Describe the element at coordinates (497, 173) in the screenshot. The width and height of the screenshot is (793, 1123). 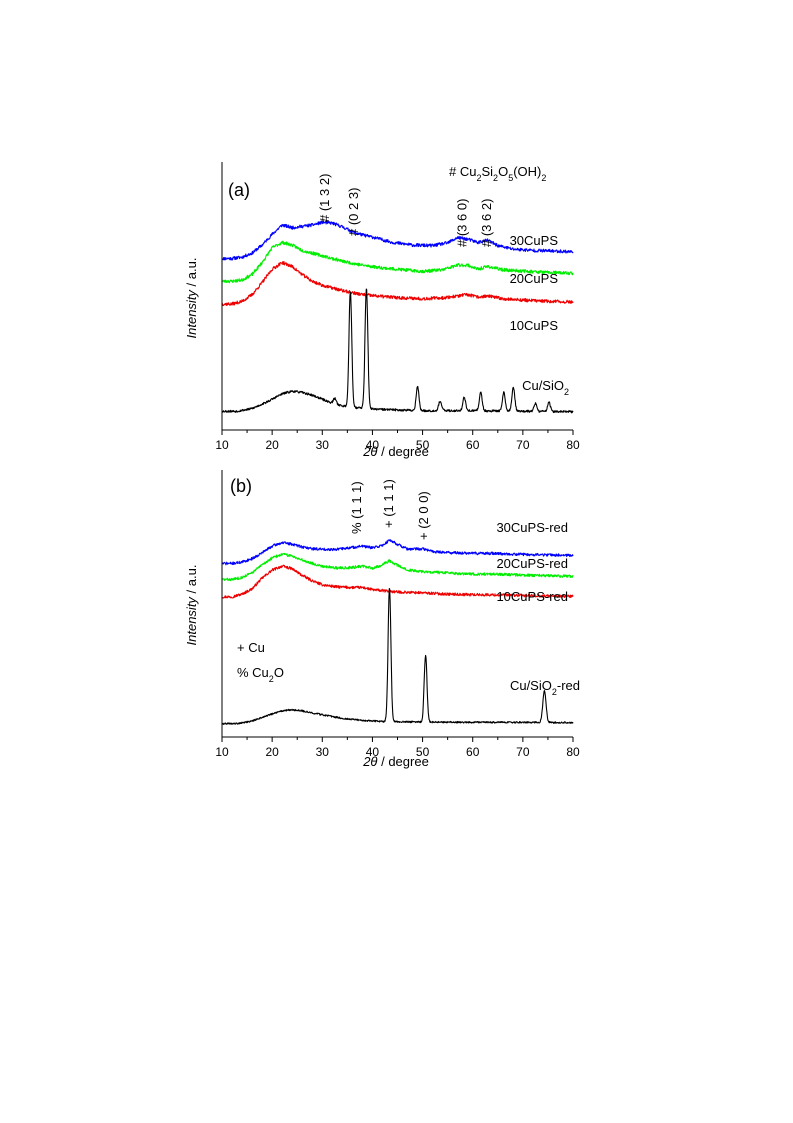
I see `phase-legend-cu2si2o5oh2: # Cu2Si2O5(OH)2` at that location.